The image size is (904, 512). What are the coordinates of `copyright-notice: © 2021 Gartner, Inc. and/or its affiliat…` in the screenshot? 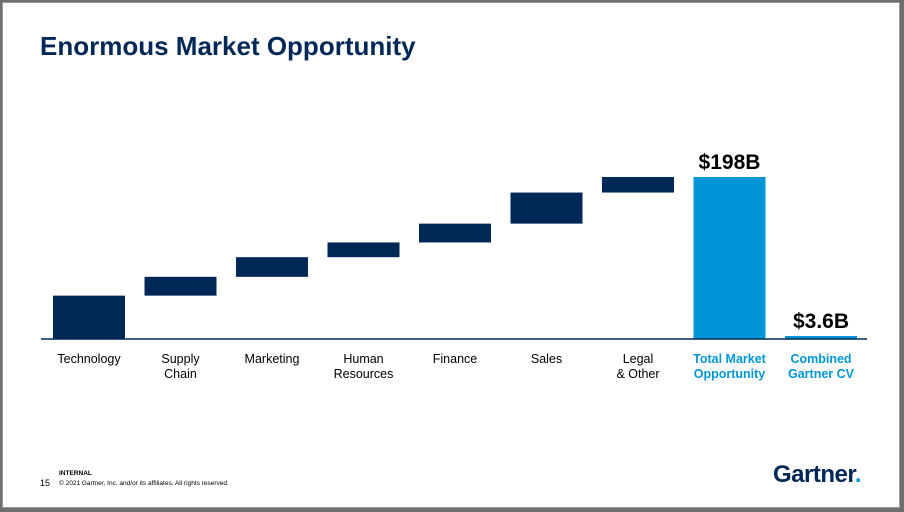 It's located at (144, 483).